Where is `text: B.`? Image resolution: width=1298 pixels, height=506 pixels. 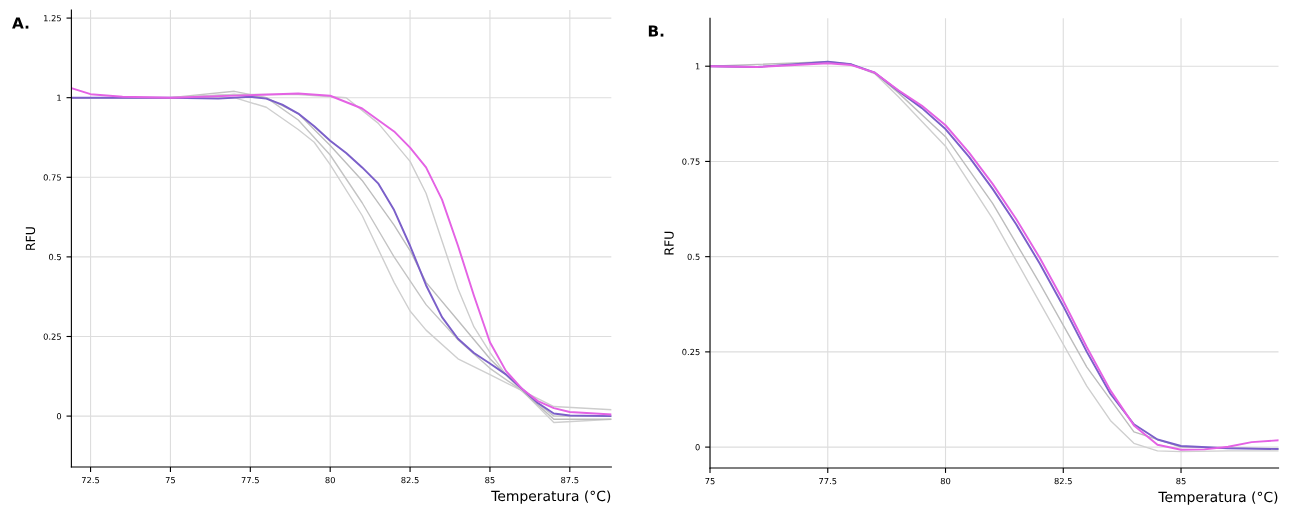 text: B. is located at coordinates (656, 31).